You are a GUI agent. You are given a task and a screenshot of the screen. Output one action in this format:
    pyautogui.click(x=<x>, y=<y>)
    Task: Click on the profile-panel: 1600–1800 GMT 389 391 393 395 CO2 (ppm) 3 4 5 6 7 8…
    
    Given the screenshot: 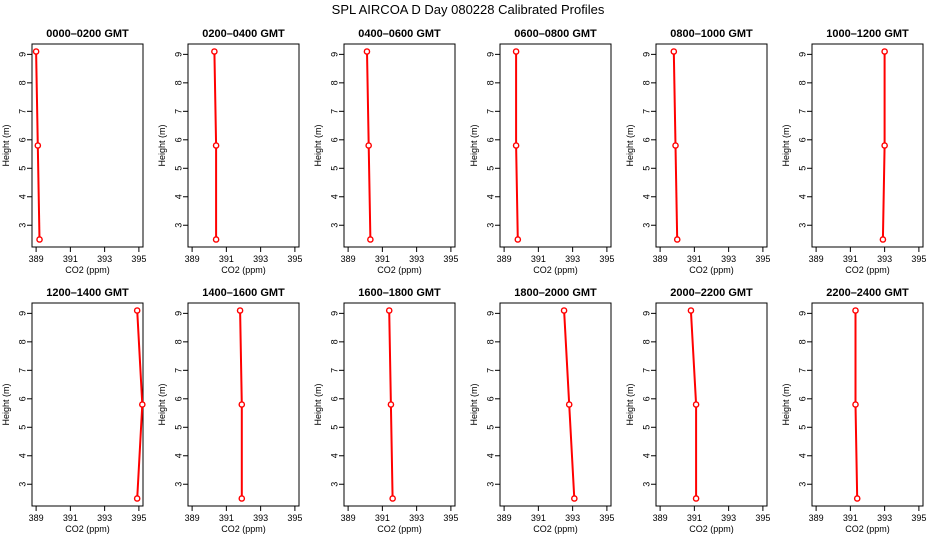 What is the action you would take?
    pyautogui.click(x=385, y=410)
    